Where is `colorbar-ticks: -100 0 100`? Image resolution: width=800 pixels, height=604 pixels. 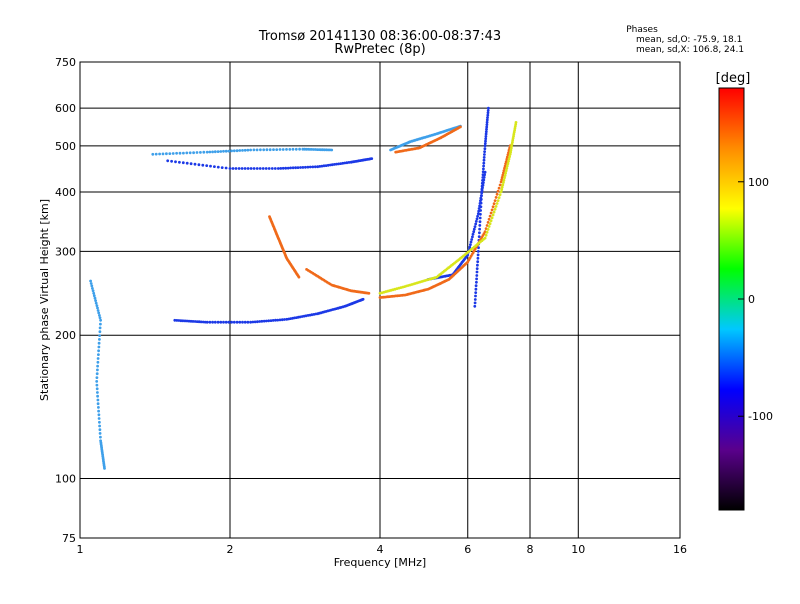
colorbar-ticks: -100 0 100 is located at coordinates (755, 299).